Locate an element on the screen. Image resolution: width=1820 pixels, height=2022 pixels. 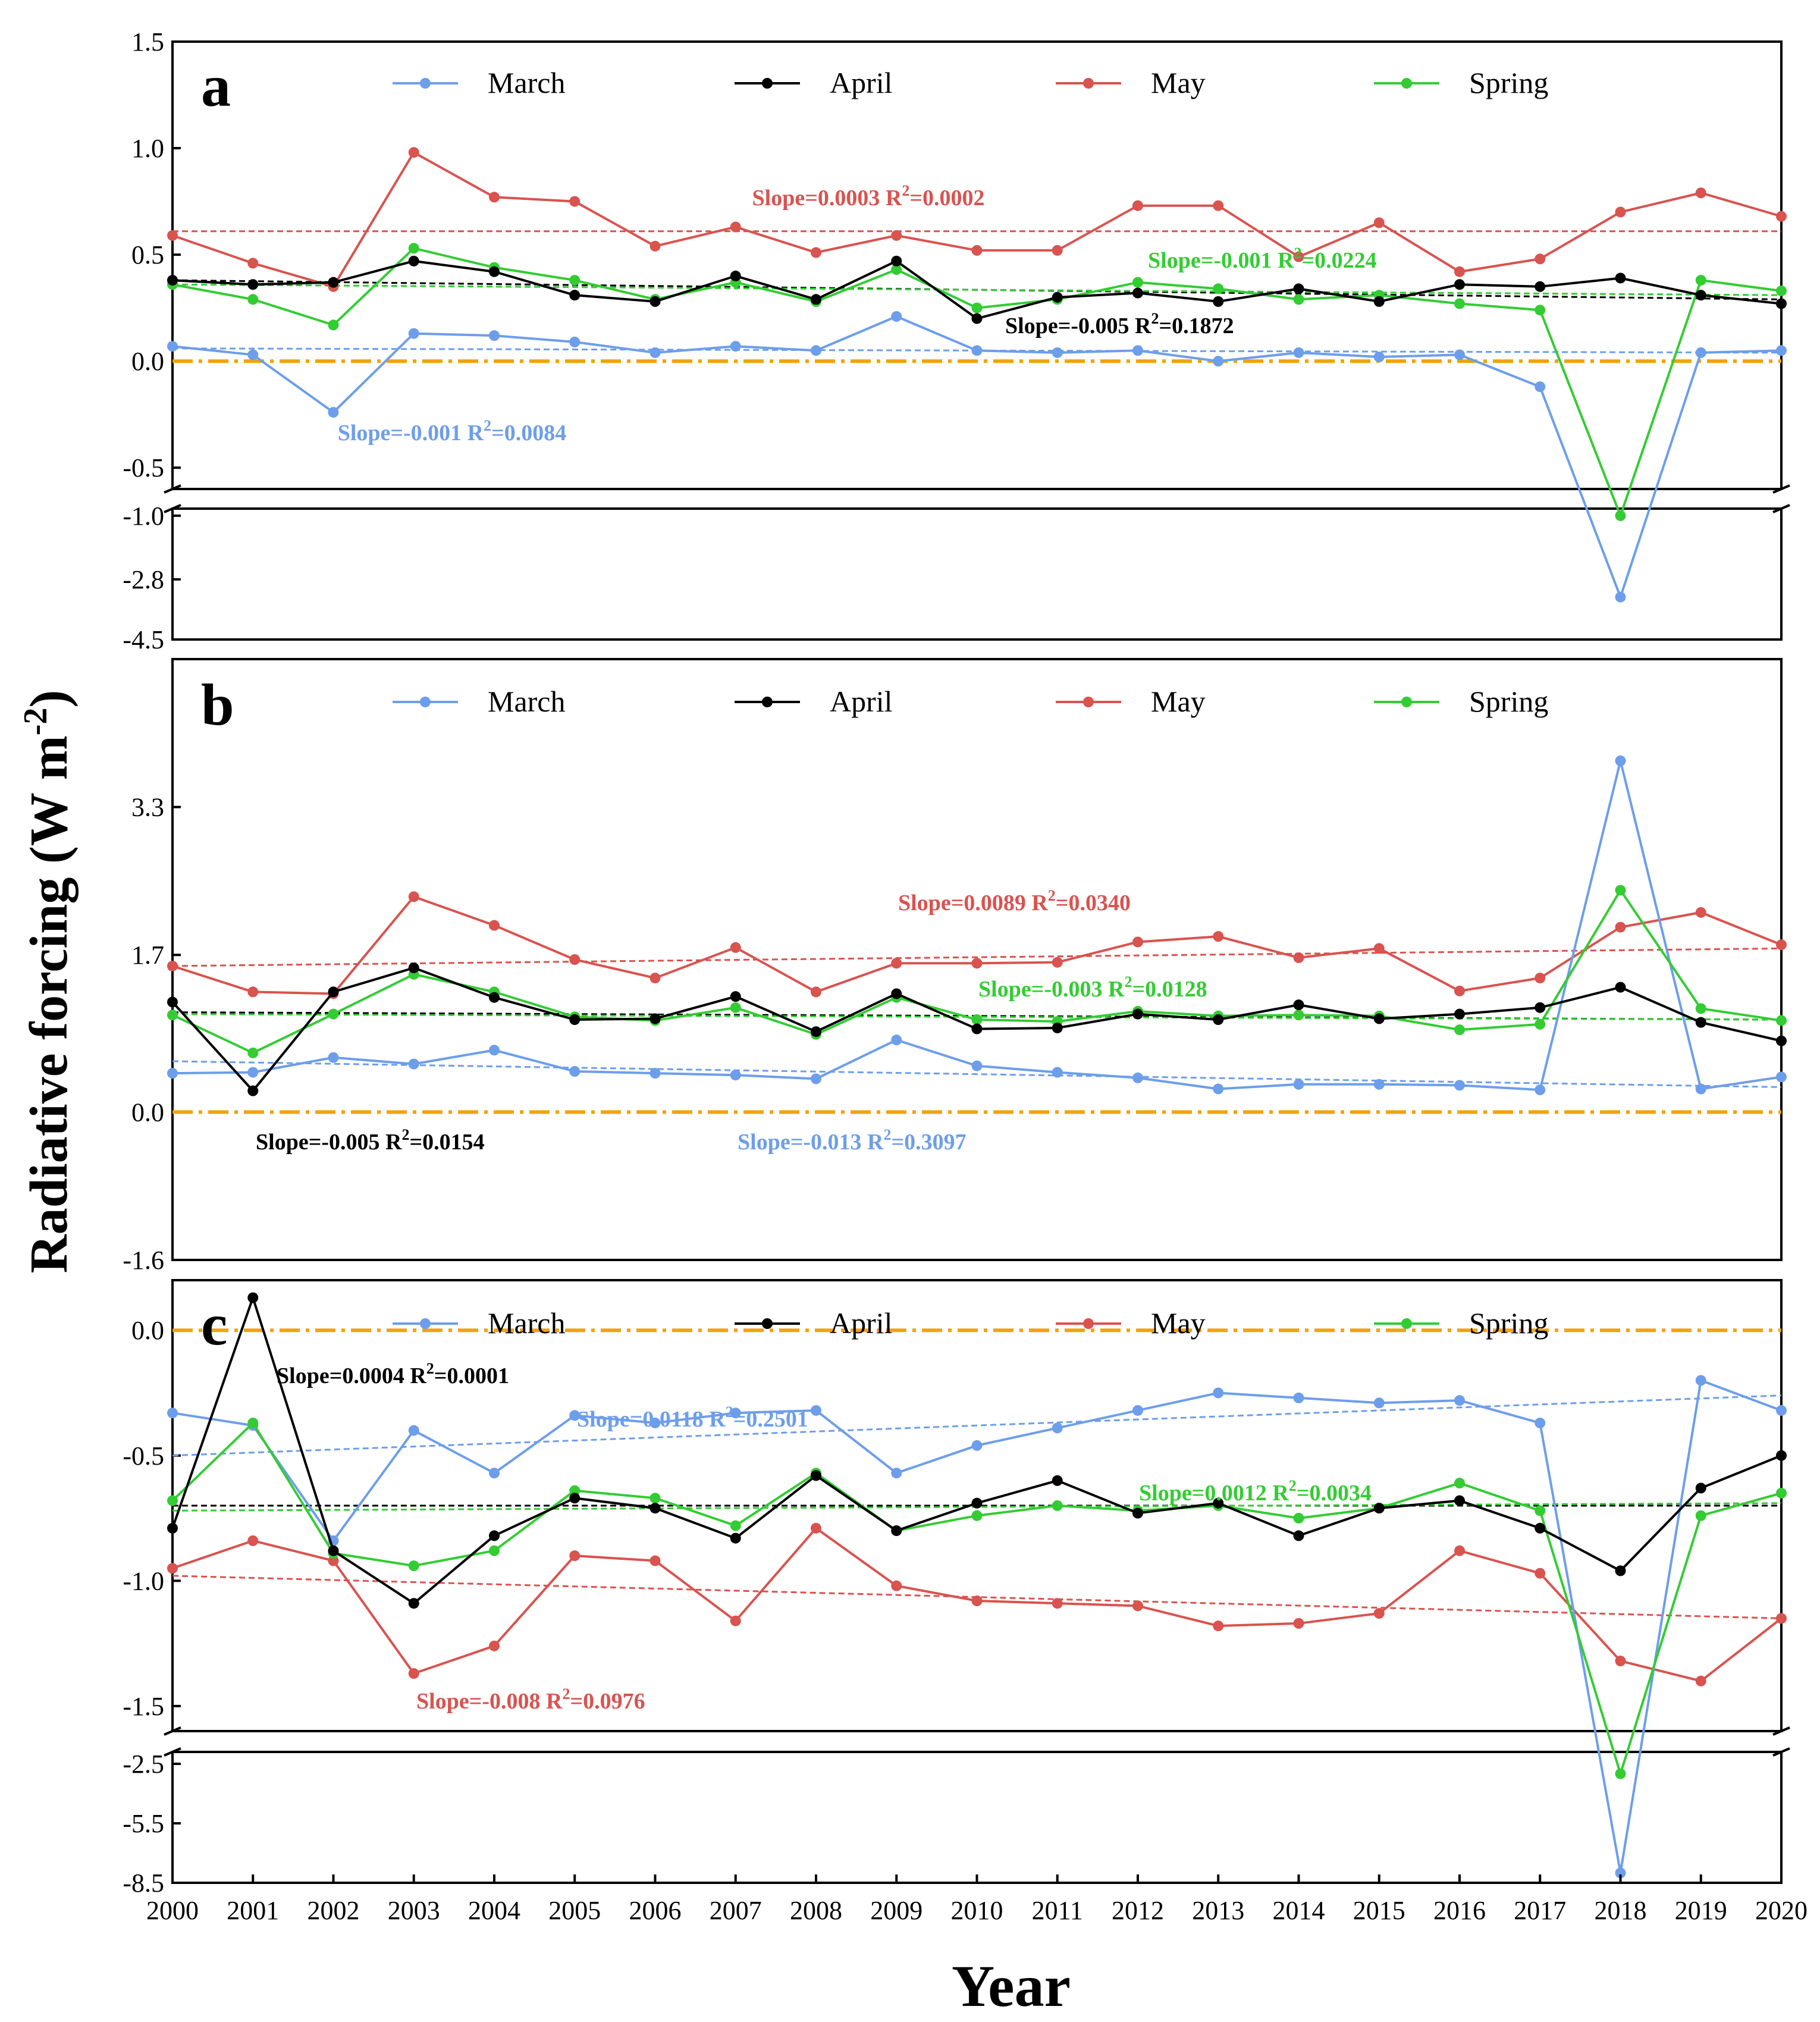
slope-label-april: Slope=-0.005 R2=0.0154 is located at coordinates (370, 1140).